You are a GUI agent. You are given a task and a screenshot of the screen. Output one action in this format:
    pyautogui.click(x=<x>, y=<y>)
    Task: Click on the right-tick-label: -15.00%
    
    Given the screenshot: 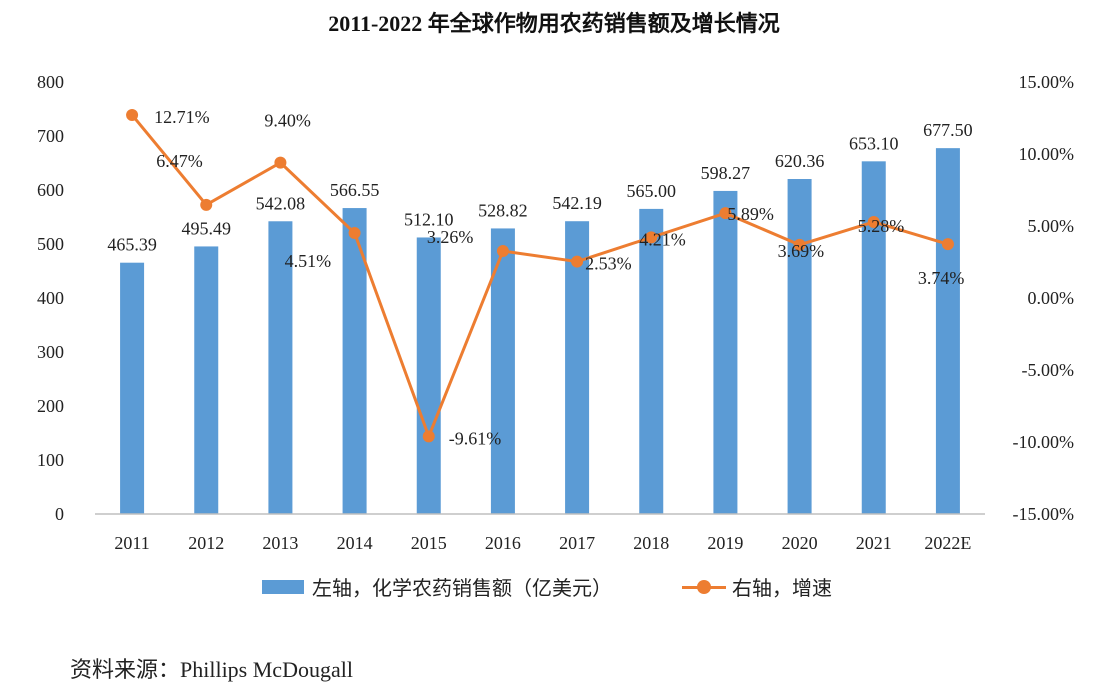 What is the action you would take?
    pyautogui.click(x=1044, y=514)
    